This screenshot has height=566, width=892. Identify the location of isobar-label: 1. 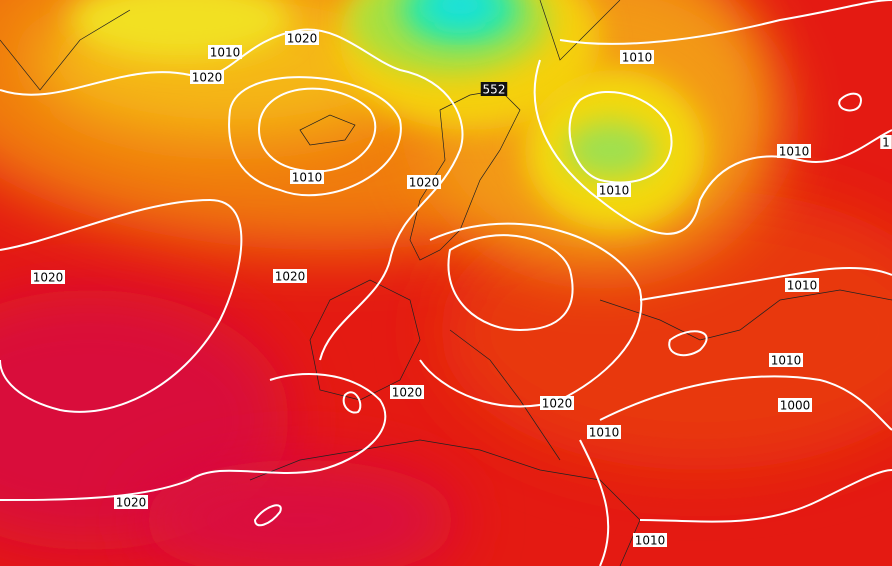
(886, 143).